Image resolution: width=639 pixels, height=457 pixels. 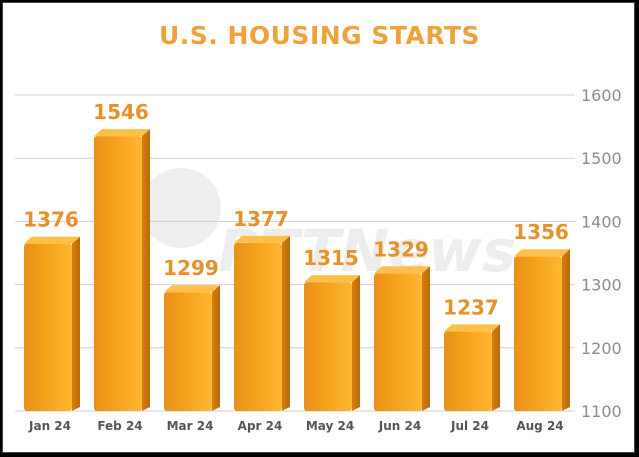 I want to click on x-tick-label: Apr 24, so click(x=260, y=426).